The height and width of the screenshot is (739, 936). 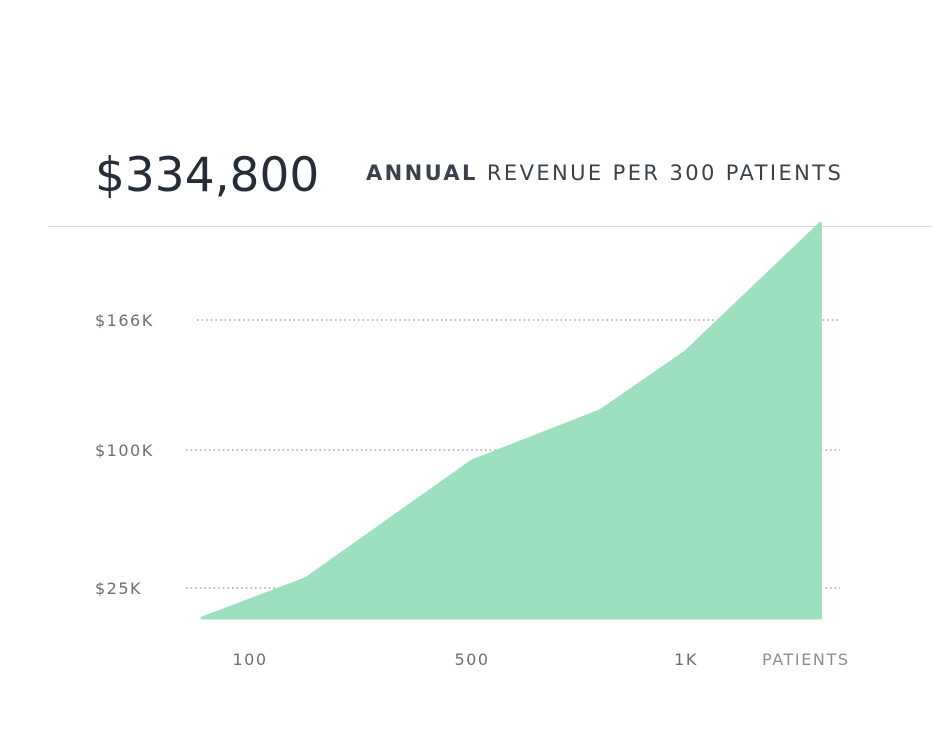 What do you see at coordinates (207, 175) in the screenshot?
I see `revenue-total: $334,800` at bounding box center [207, 175].